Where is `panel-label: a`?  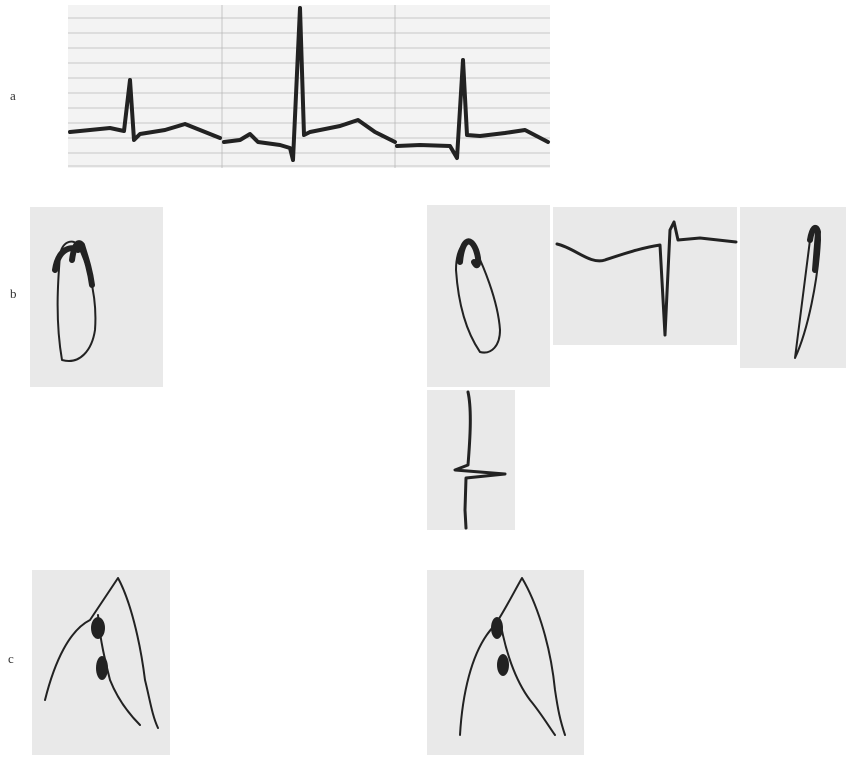
panel-label: a is located at coordinates (13, 95).